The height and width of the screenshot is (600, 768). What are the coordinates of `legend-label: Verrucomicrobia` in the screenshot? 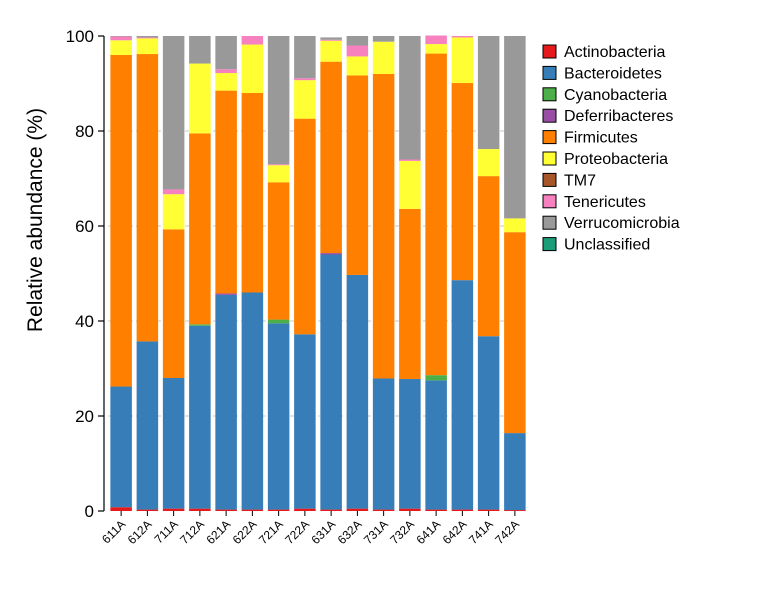 It's located at (622, 223).